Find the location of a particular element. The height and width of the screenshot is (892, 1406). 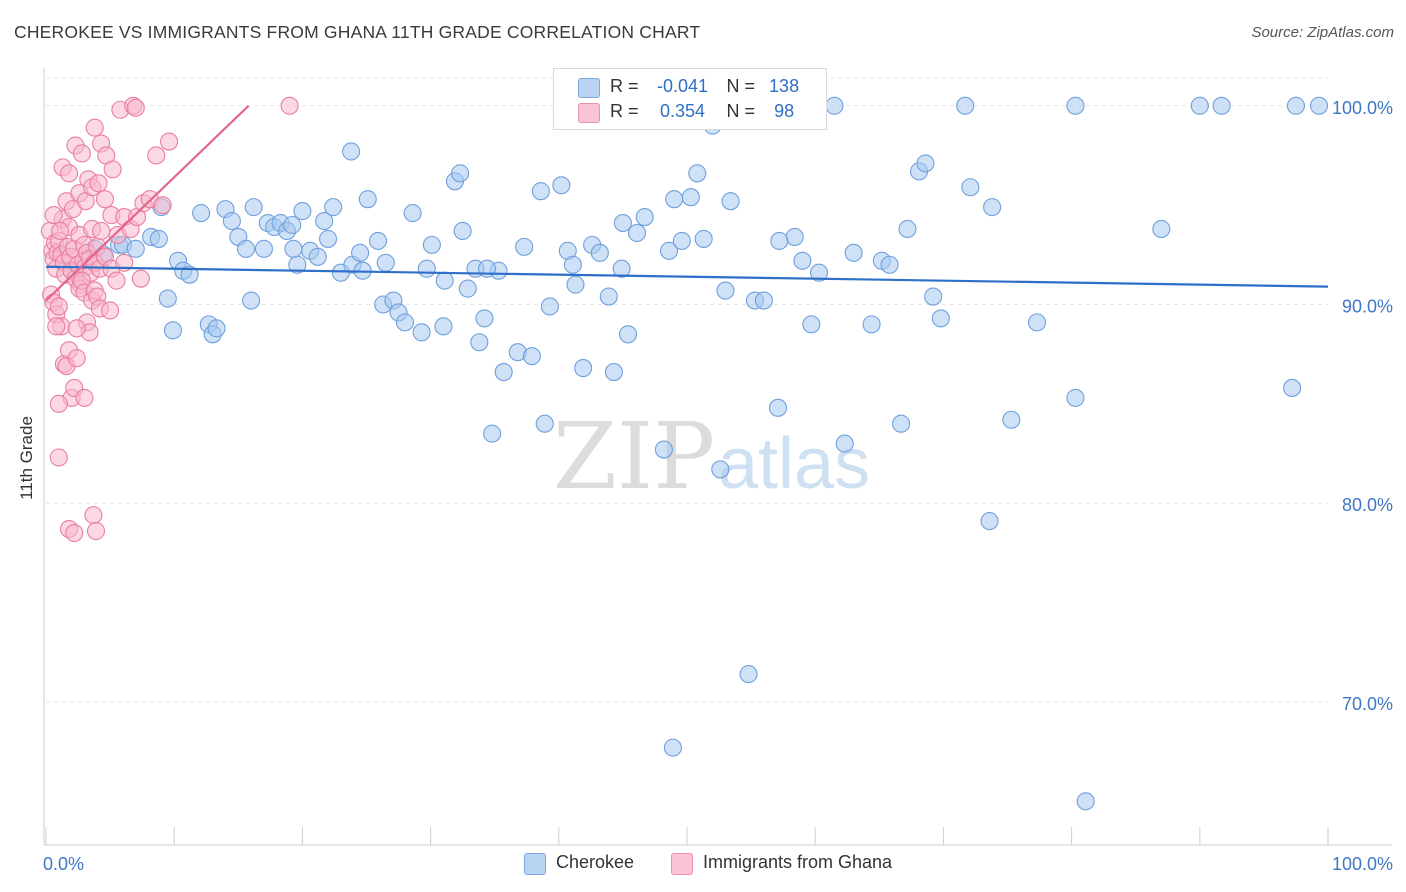

legend-n-value: 98 is located at coordinates (784, 111).